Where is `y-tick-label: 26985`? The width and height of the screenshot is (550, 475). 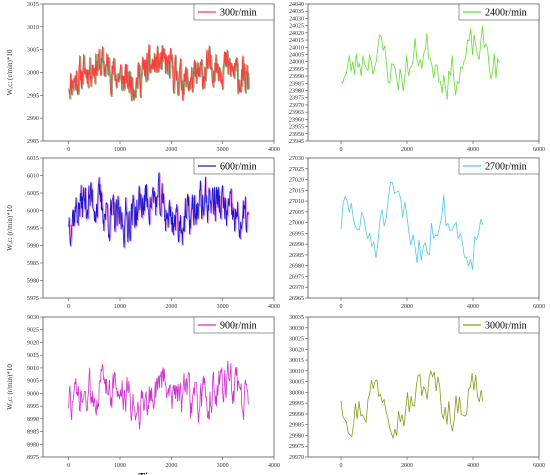
y-tick-label: 26985 is located at coordinates (296, 256).